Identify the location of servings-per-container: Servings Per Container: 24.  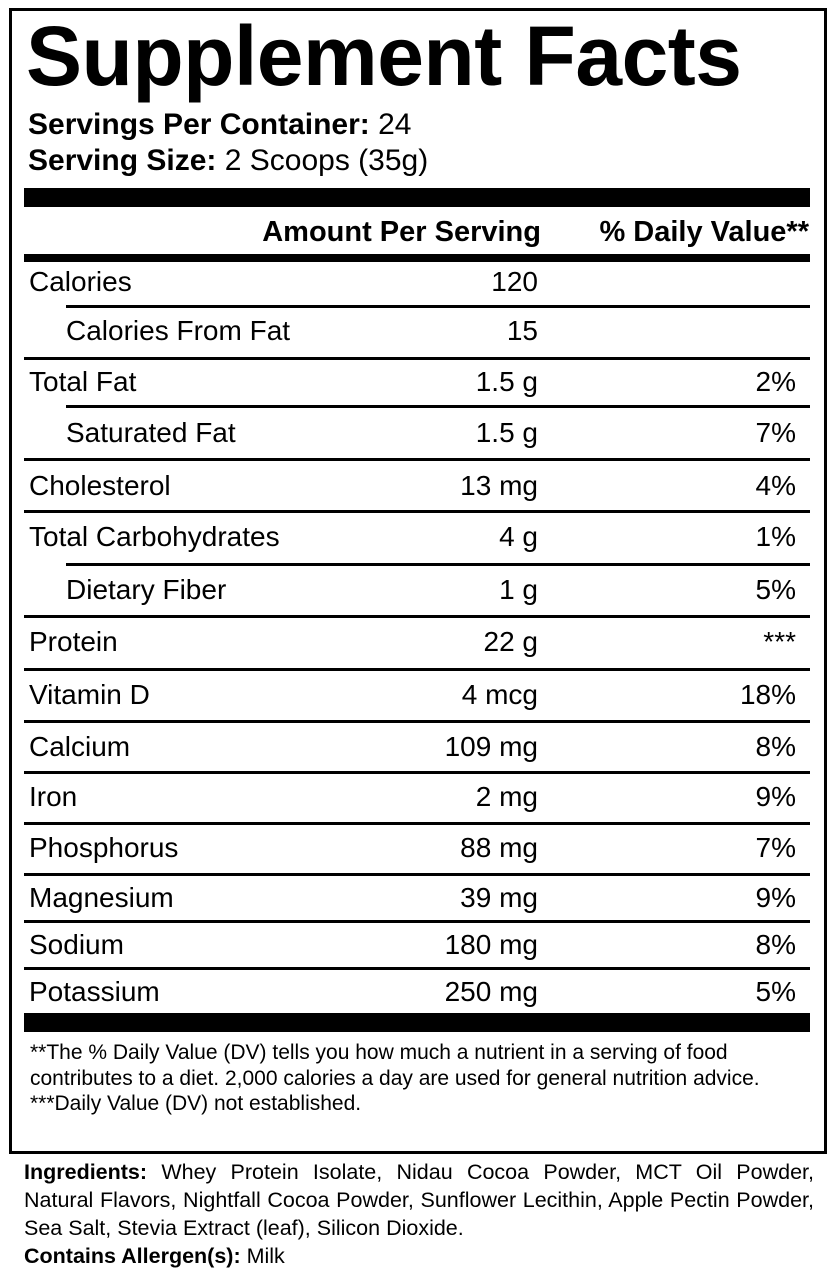
(219, 125).